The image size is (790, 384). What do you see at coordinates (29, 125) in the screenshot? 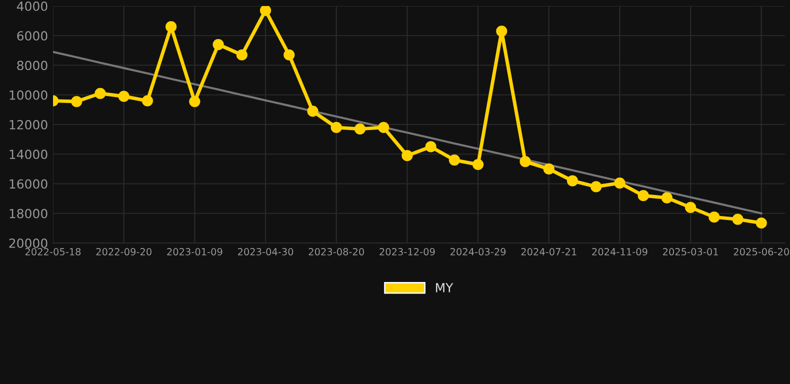
I see `y-tick-label: 12000` at bounding box center [29, 125].